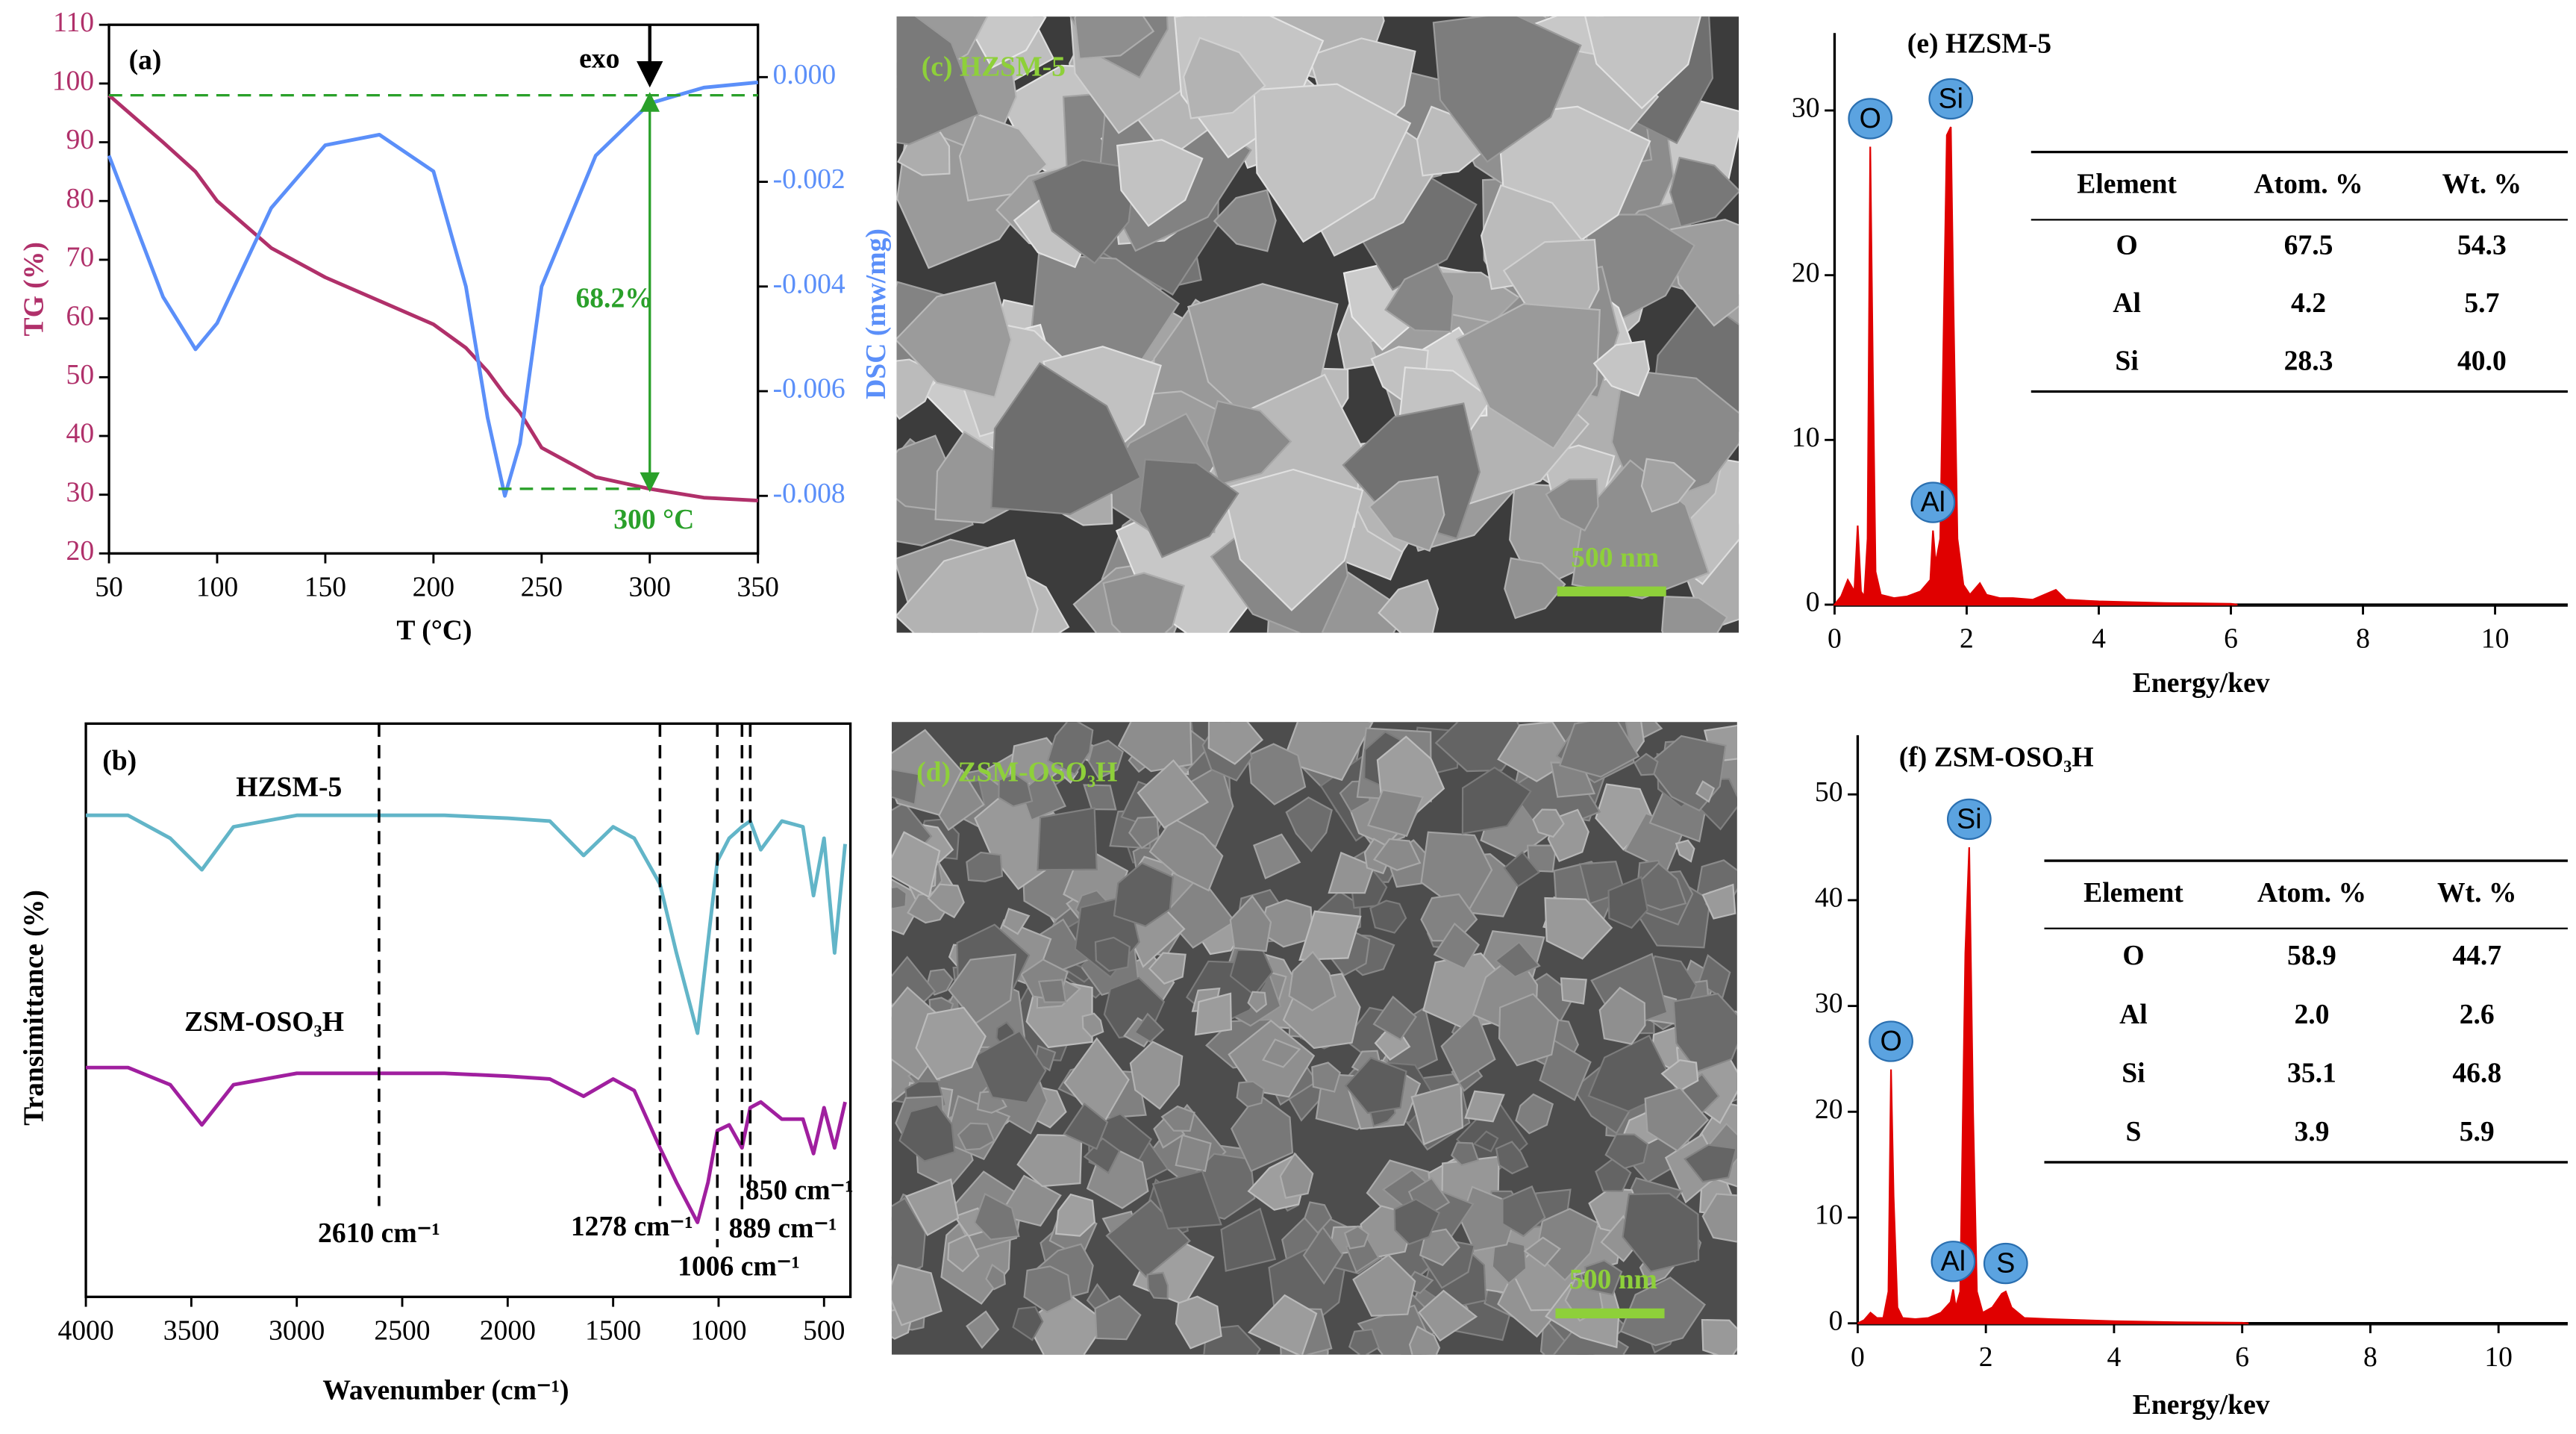 The height and width of the screenshot is (1434, 2576). I want to click on image-label: (c) HZSM-5, so click(994, 68).